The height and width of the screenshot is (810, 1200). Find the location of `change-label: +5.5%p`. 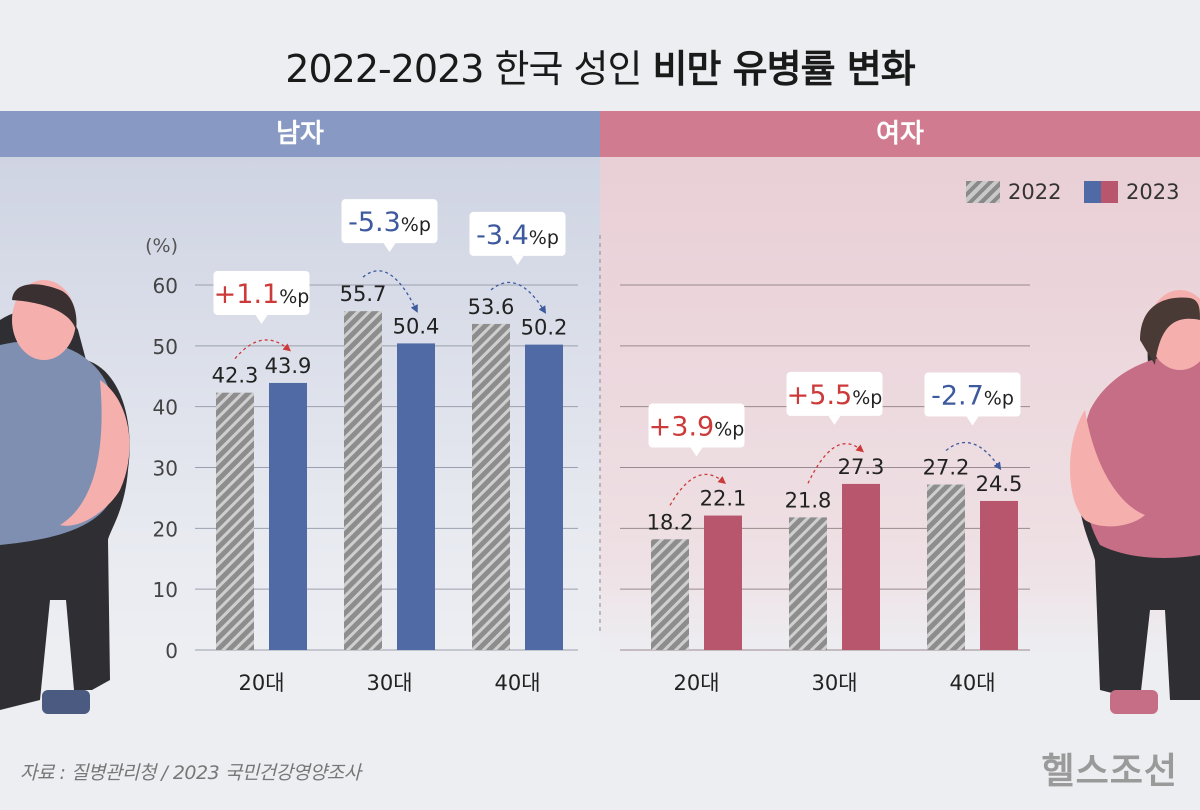

change-label: +5.5%p is located at coordinates (835, 395).